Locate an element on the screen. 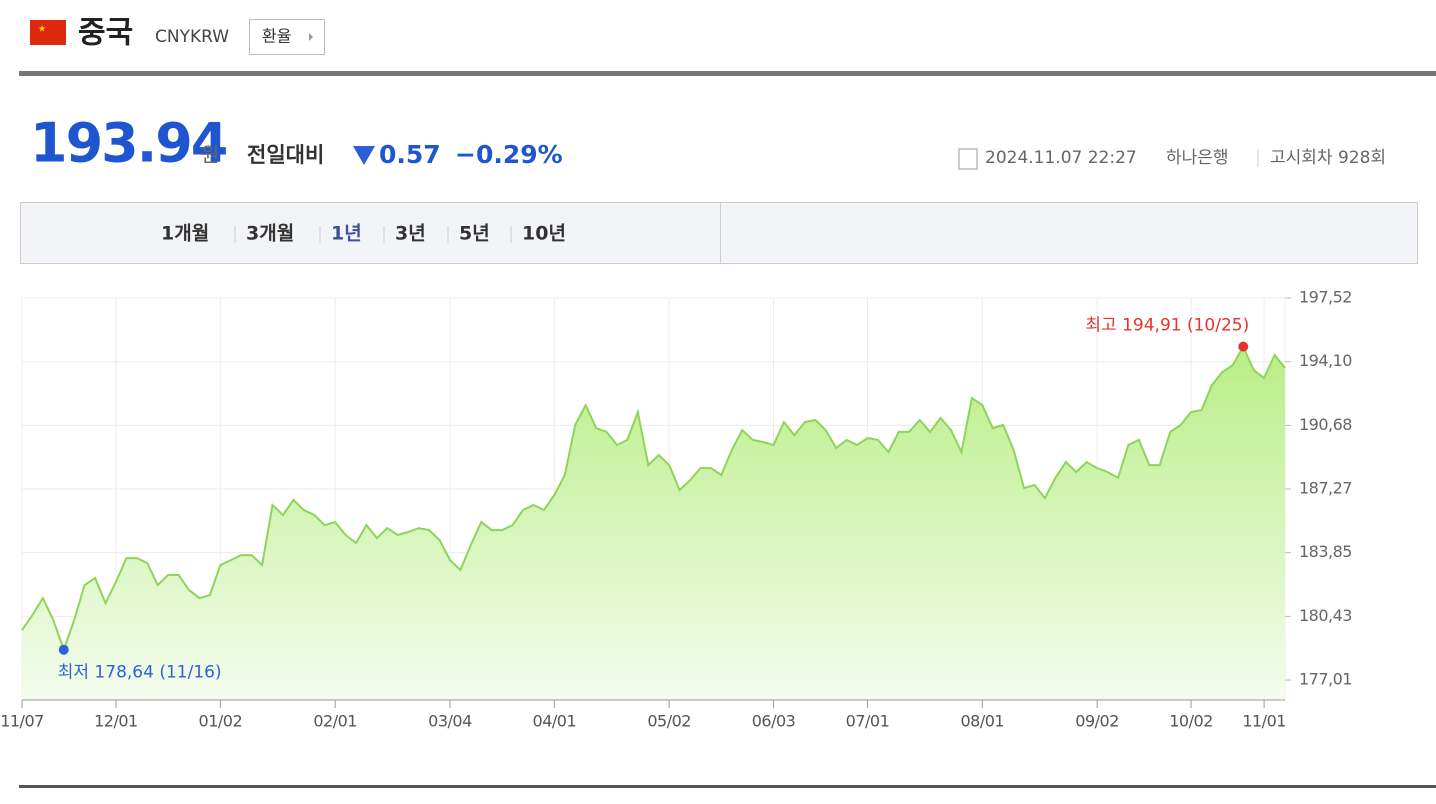 The width and height of the screenshot is (1436, 804). y-tick-label: 194,10 is located at coordinates (1325, 360).